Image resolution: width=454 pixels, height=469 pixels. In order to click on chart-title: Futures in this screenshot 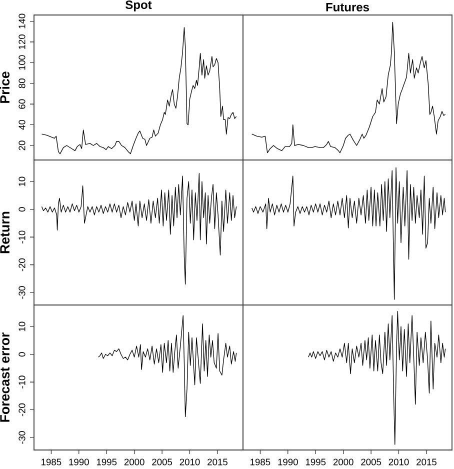, I will do `click(348, 7)`.